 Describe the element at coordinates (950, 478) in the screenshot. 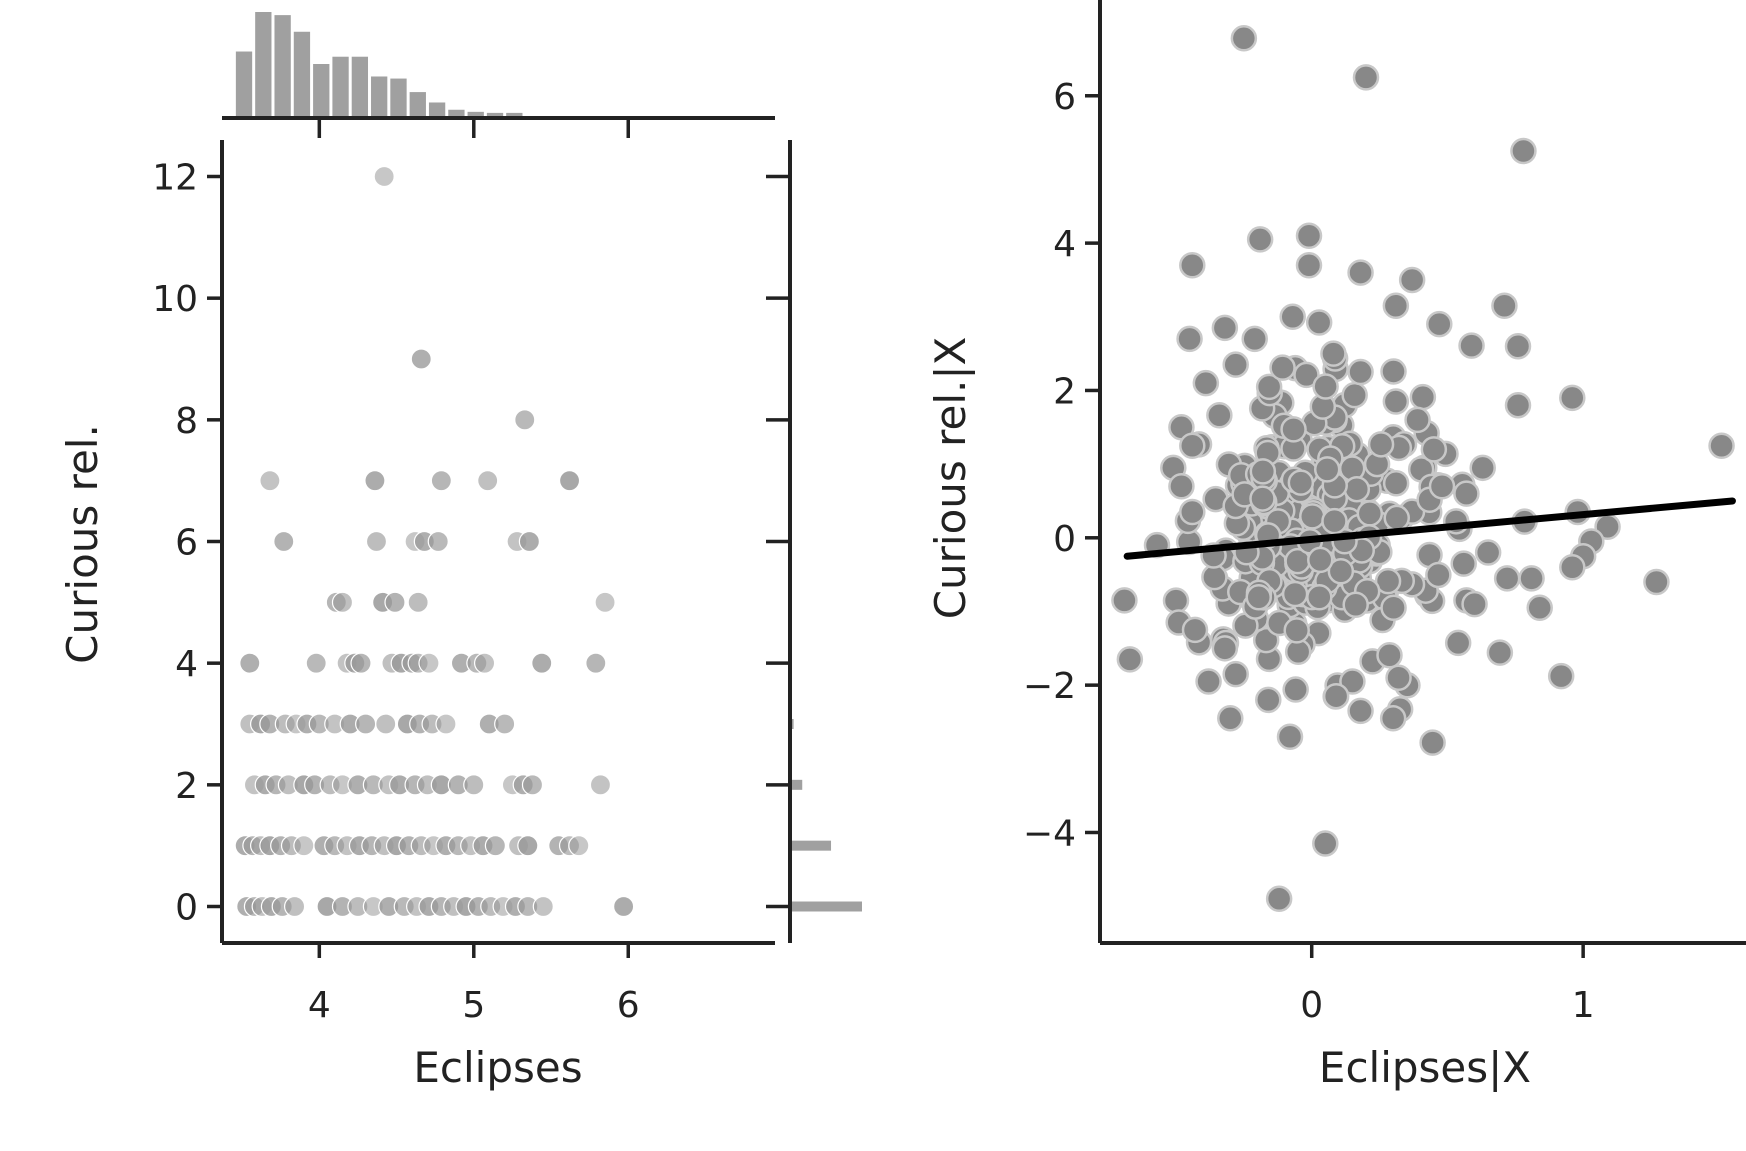

I see `right-y-axis-label: Curious rel.|X` at that location.